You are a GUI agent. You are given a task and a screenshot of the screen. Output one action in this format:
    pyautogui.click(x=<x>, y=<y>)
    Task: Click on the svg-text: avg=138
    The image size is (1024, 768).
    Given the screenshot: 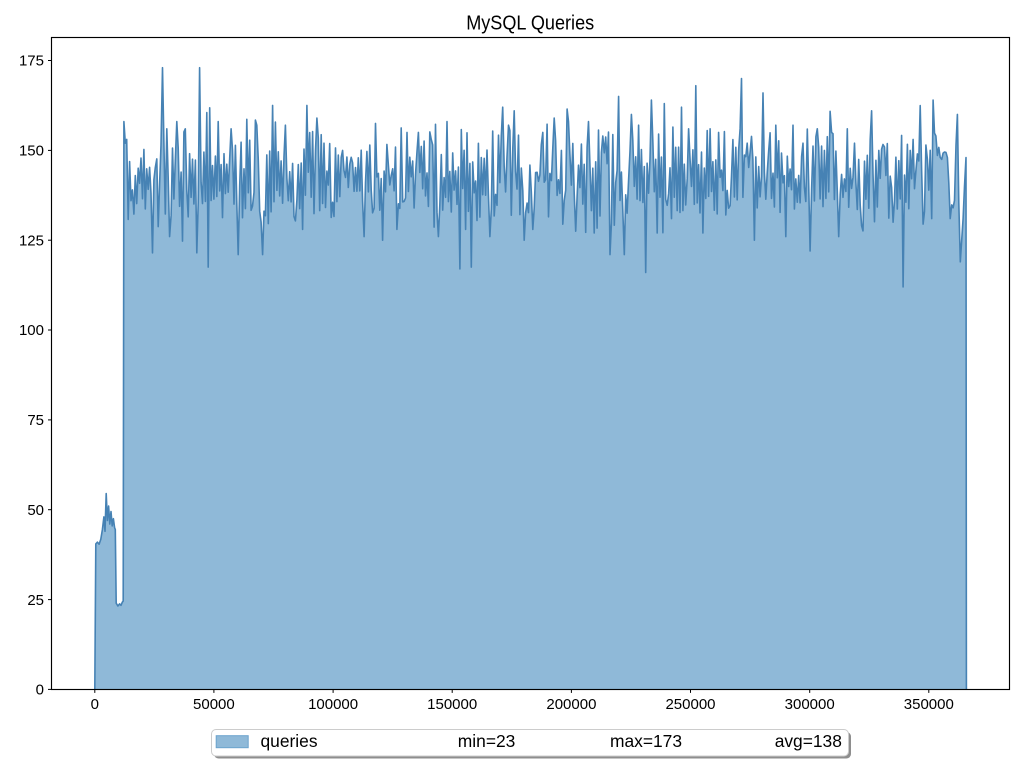 What is the action you would take?
    pyautogui.click(x=808, y=741)
    